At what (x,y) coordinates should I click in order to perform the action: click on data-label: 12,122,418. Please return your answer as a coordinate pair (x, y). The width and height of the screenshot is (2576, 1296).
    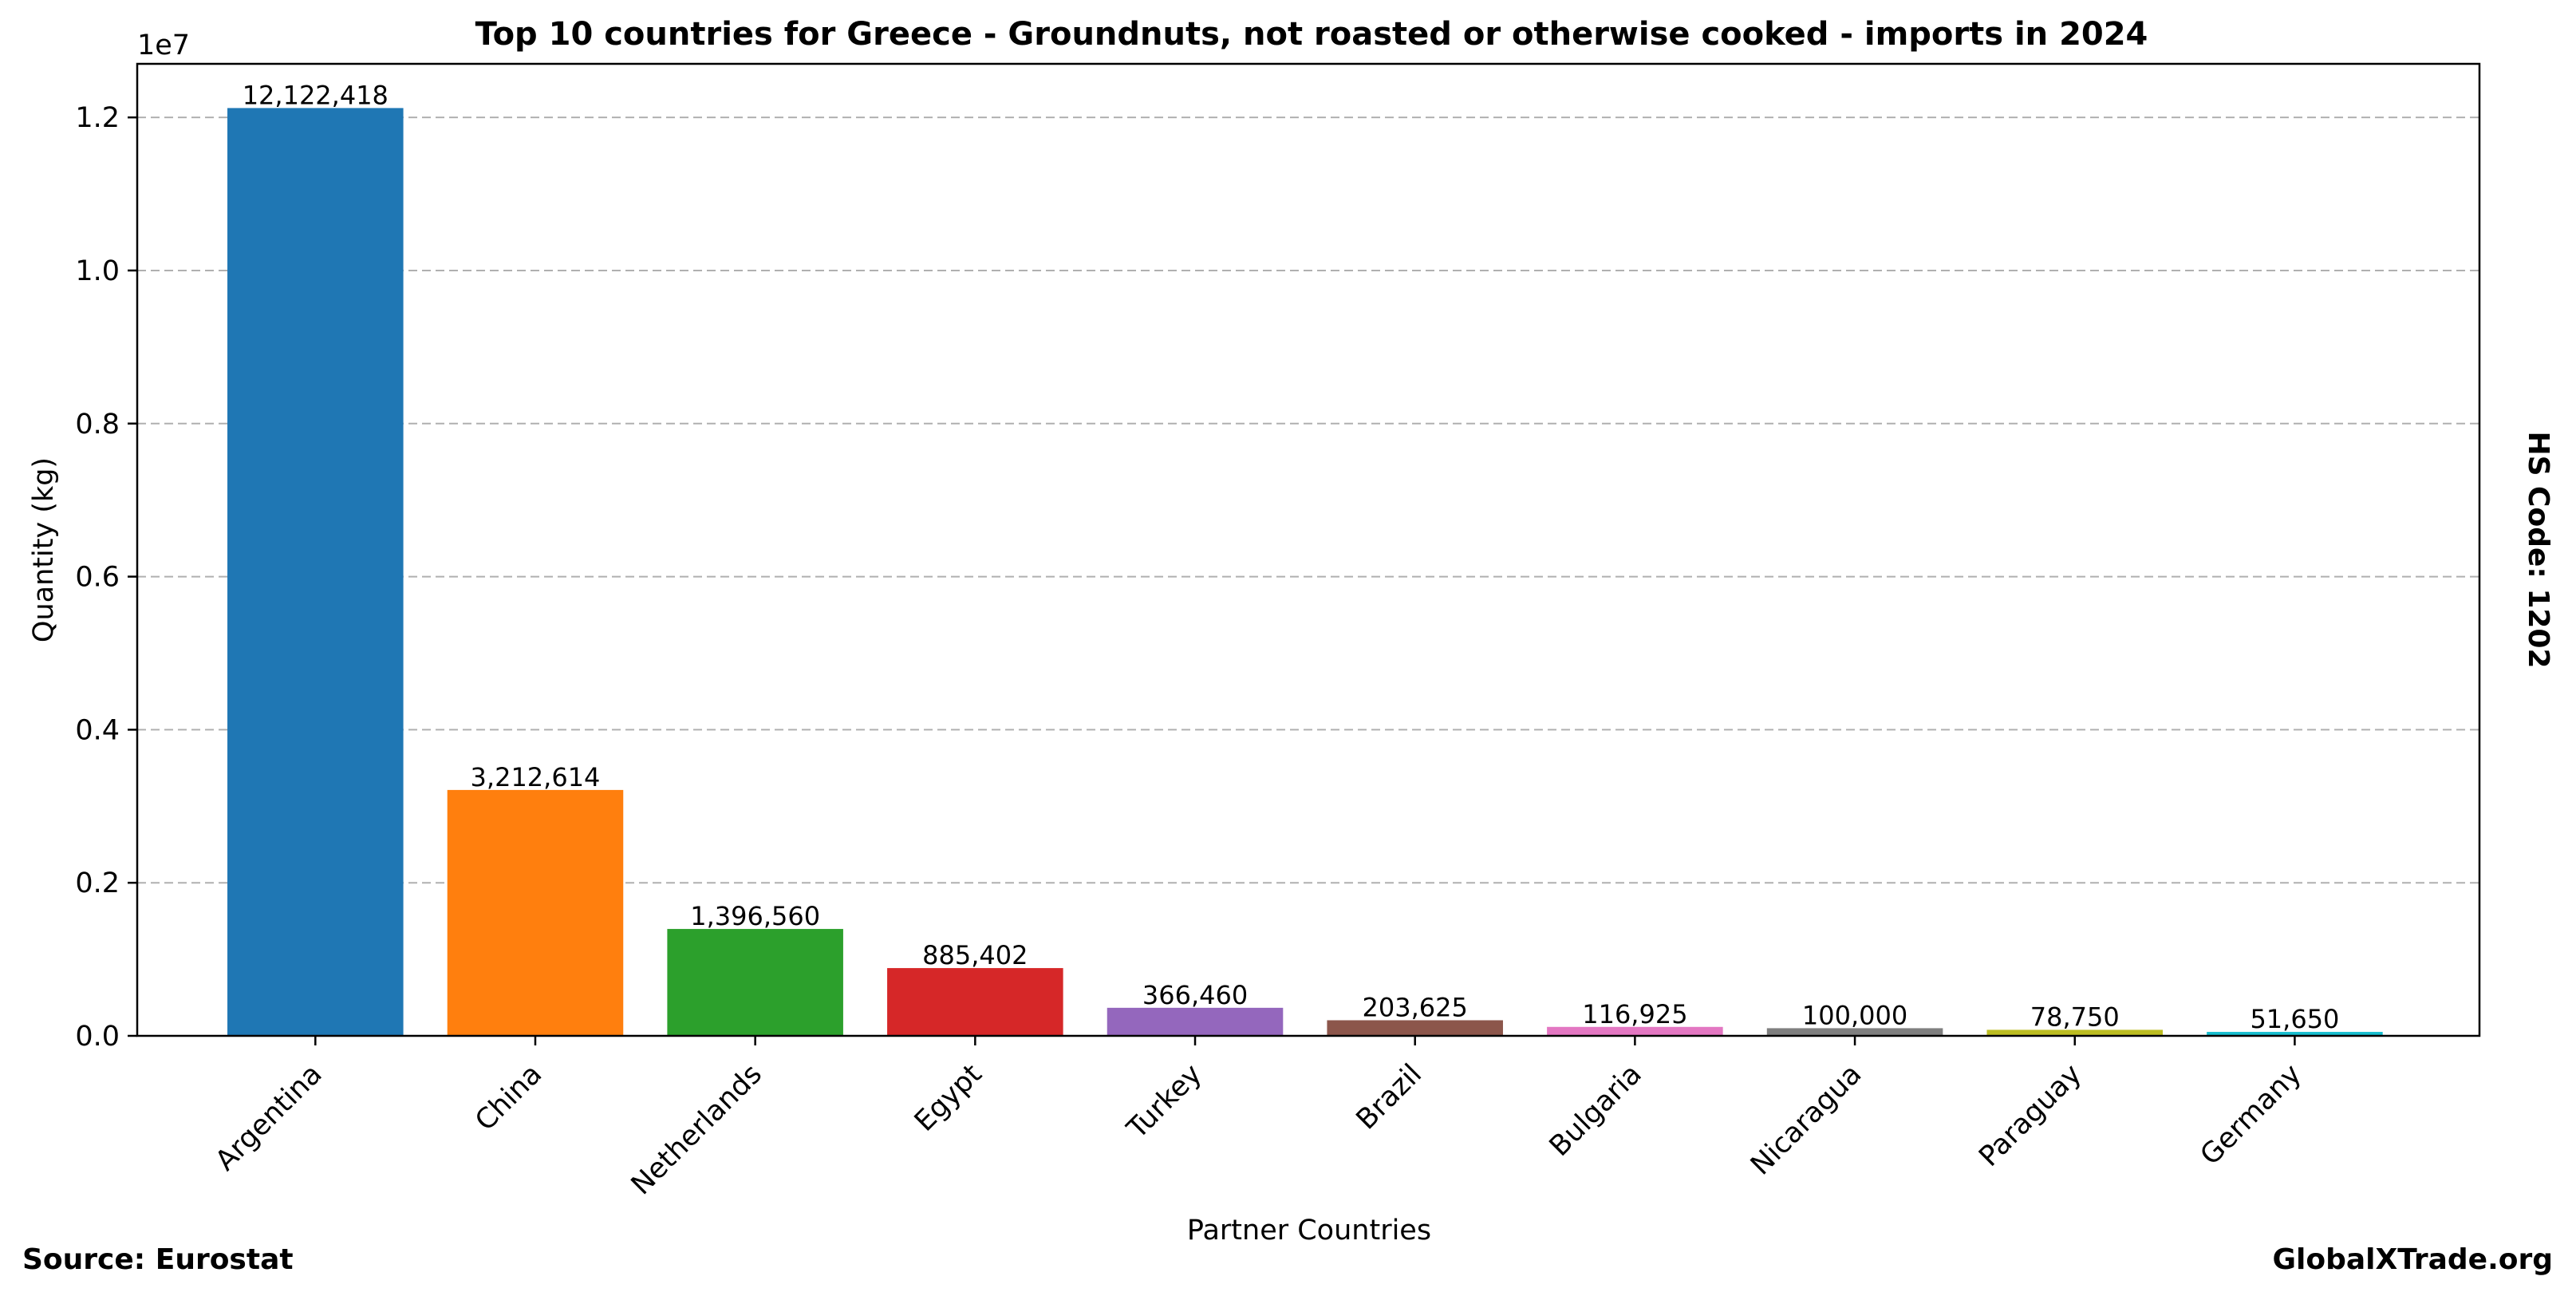
    Looking at the image, I should click on (316, 95).